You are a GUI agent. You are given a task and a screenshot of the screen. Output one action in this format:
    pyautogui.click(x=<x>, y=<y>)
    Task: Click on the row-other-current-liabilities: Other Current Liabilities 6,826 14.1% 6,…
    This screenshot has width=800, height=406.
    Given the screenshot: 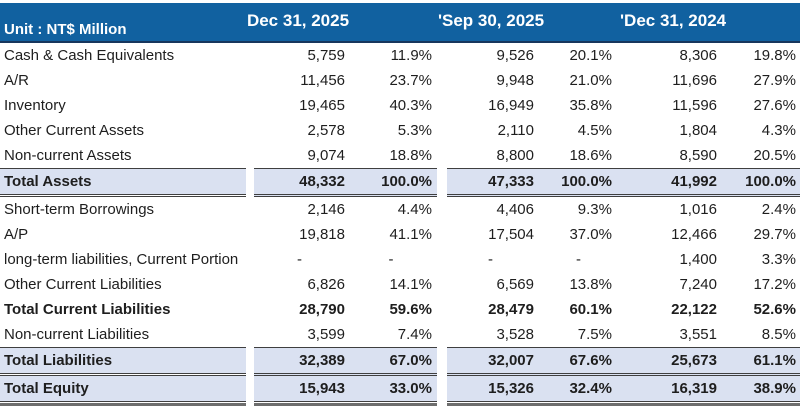 What is the action you would take?
    pyautogui.click(x=400, y=284)
    